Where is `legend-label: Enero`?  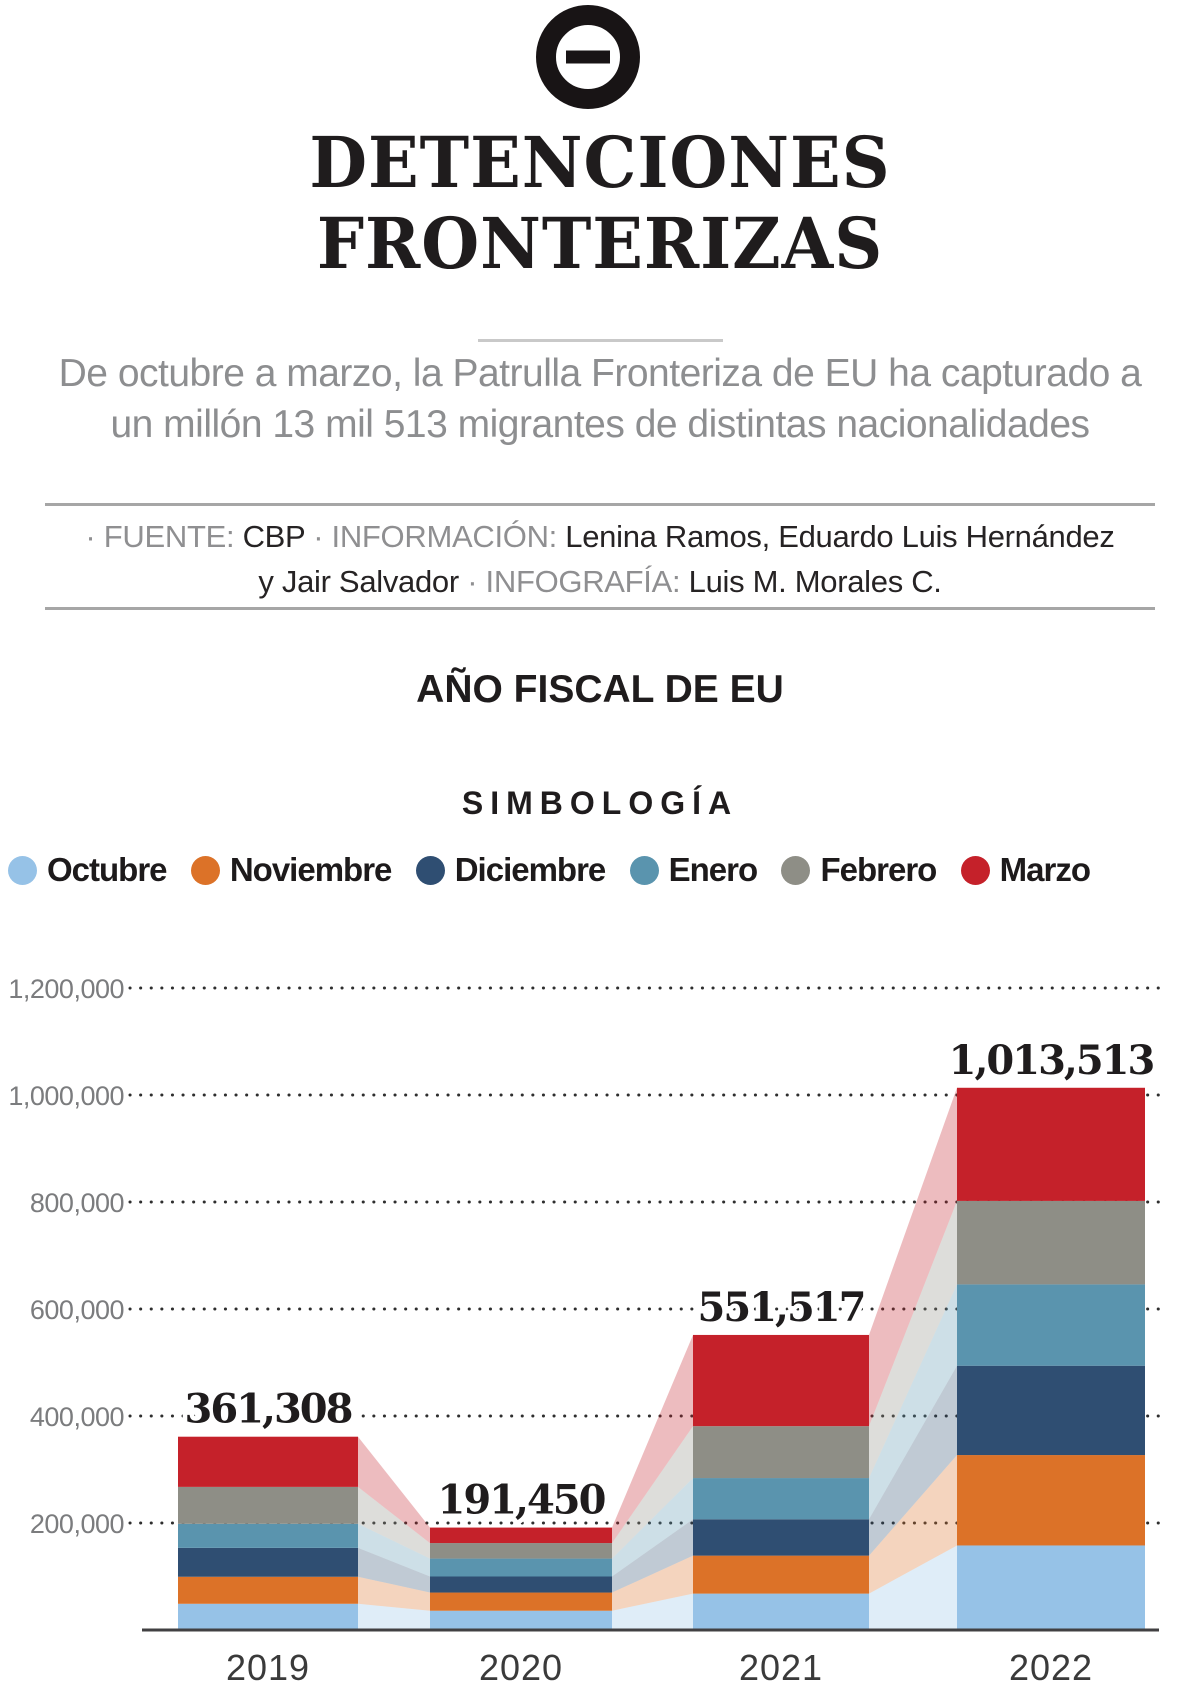 legend-label: Enero is located at coordinates (713, 869).